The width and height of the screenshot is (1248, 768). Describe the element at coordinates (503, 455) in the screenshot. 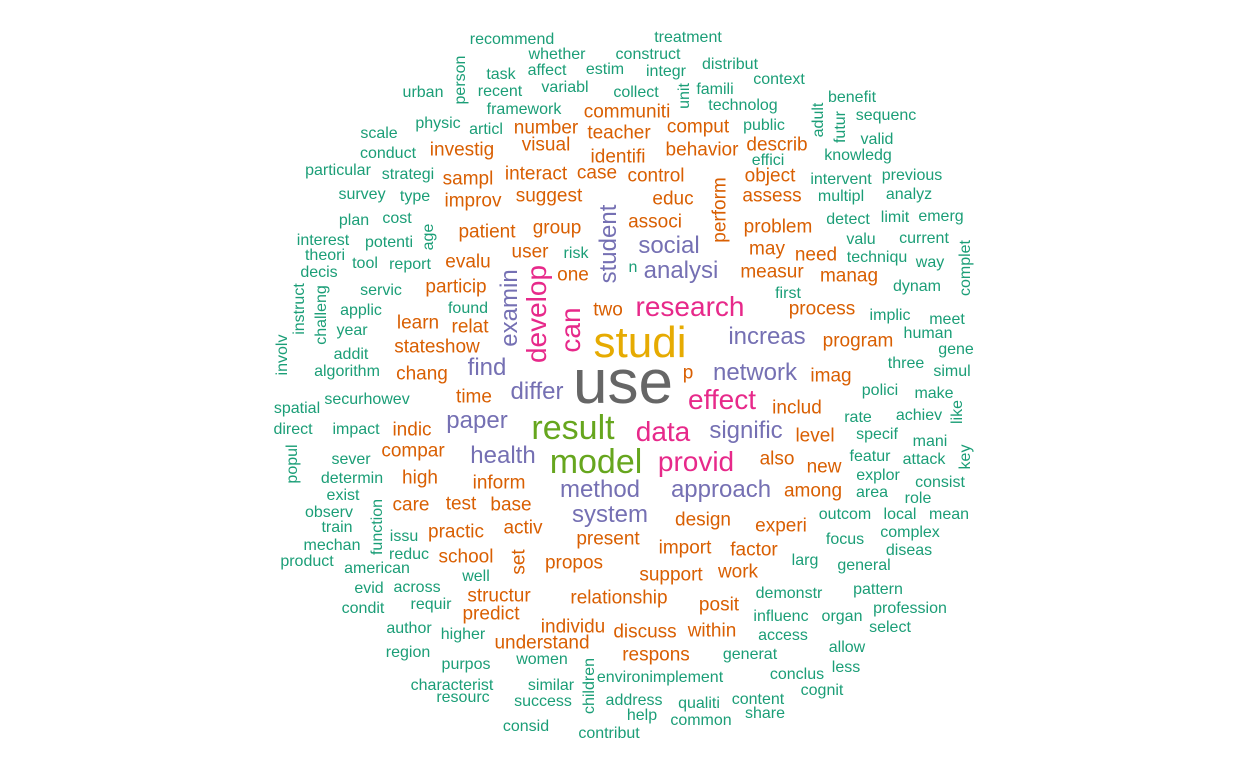

I see `word-health: health` at that location.